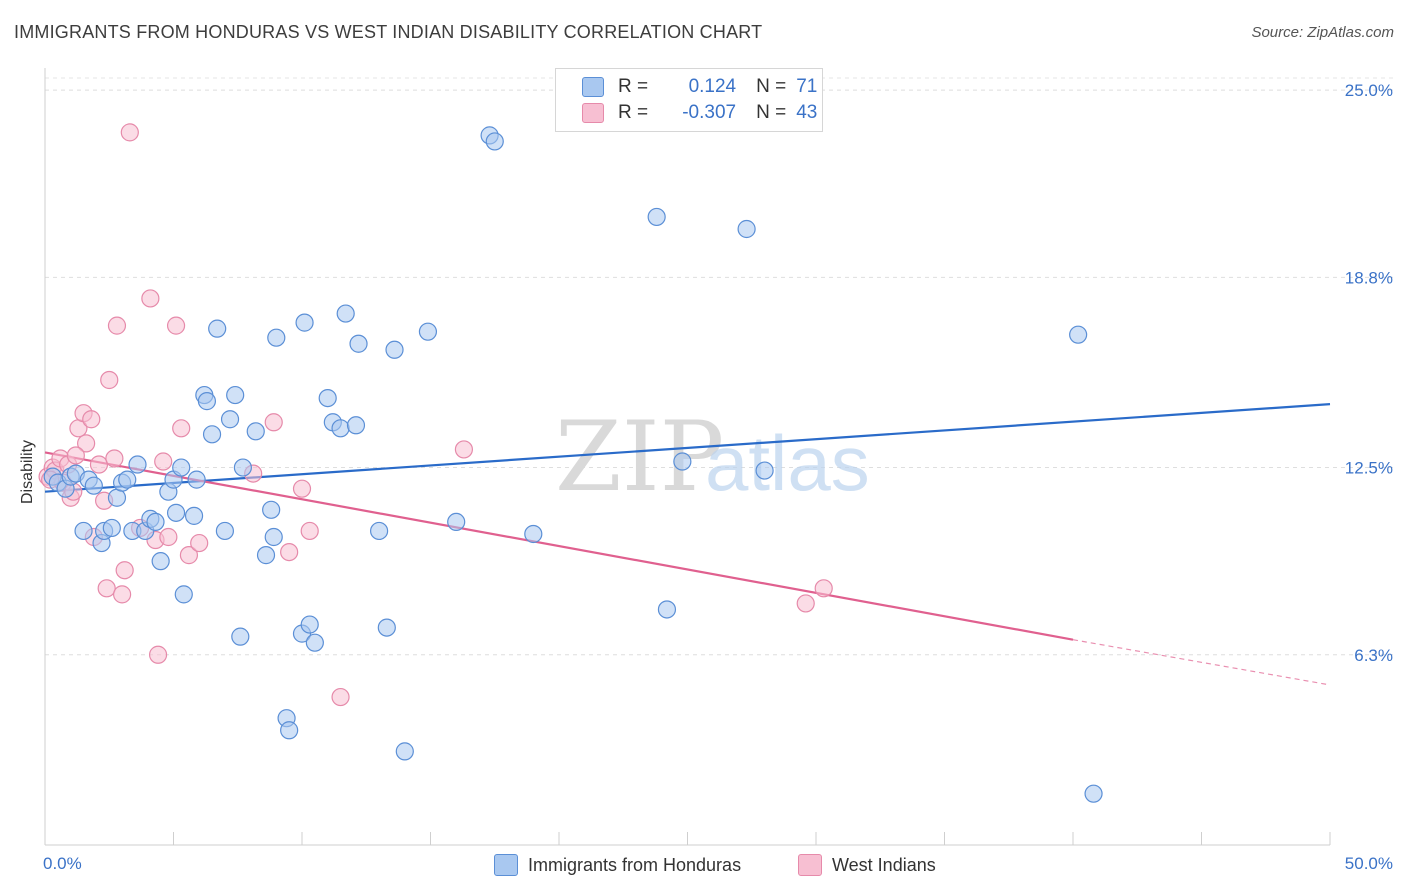 Image resolution: width=1406 pixels, height=892 pixels. What do you see at coordinates (1369, 863) in the screenshot?
I see `x-tick-label-max: 50.0%` at bounding box center [1369, 863].